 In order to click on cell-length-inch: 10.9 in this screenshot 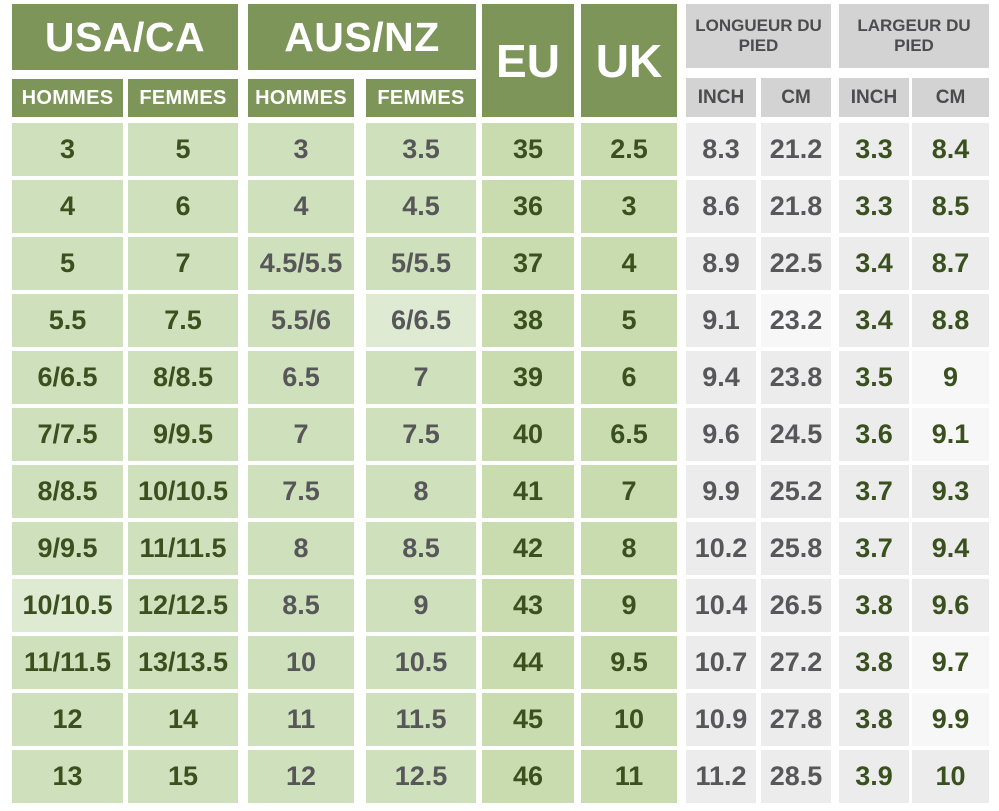, I will do `click(721, 719)`.